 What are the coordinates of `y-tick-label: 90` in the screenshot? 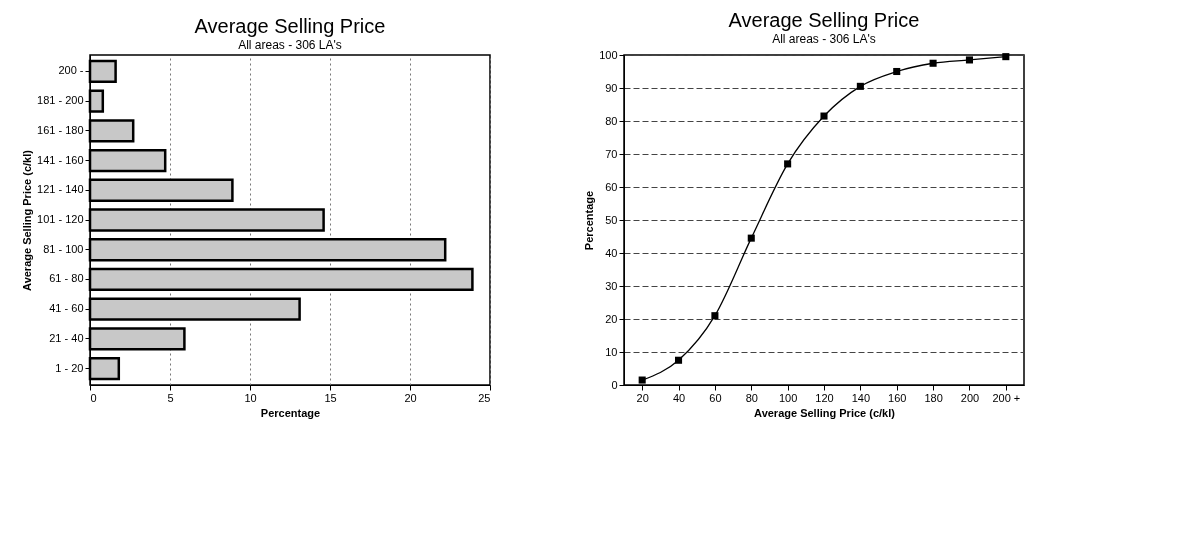 It's located at (611, 87).